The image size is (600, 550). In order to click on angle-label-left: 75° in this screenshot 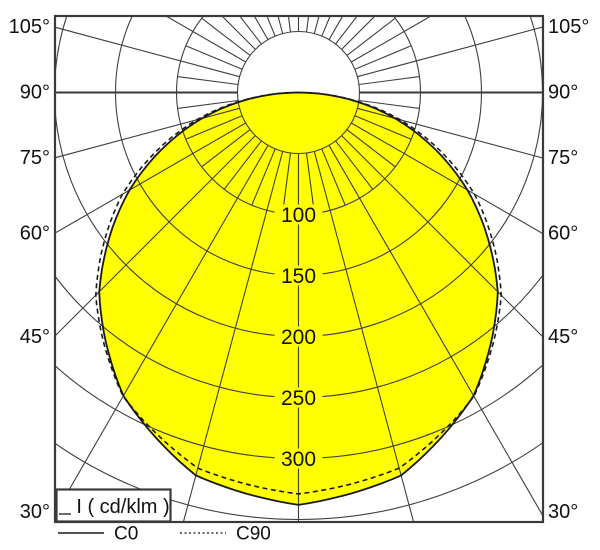, I will do `click(35, 158)`.